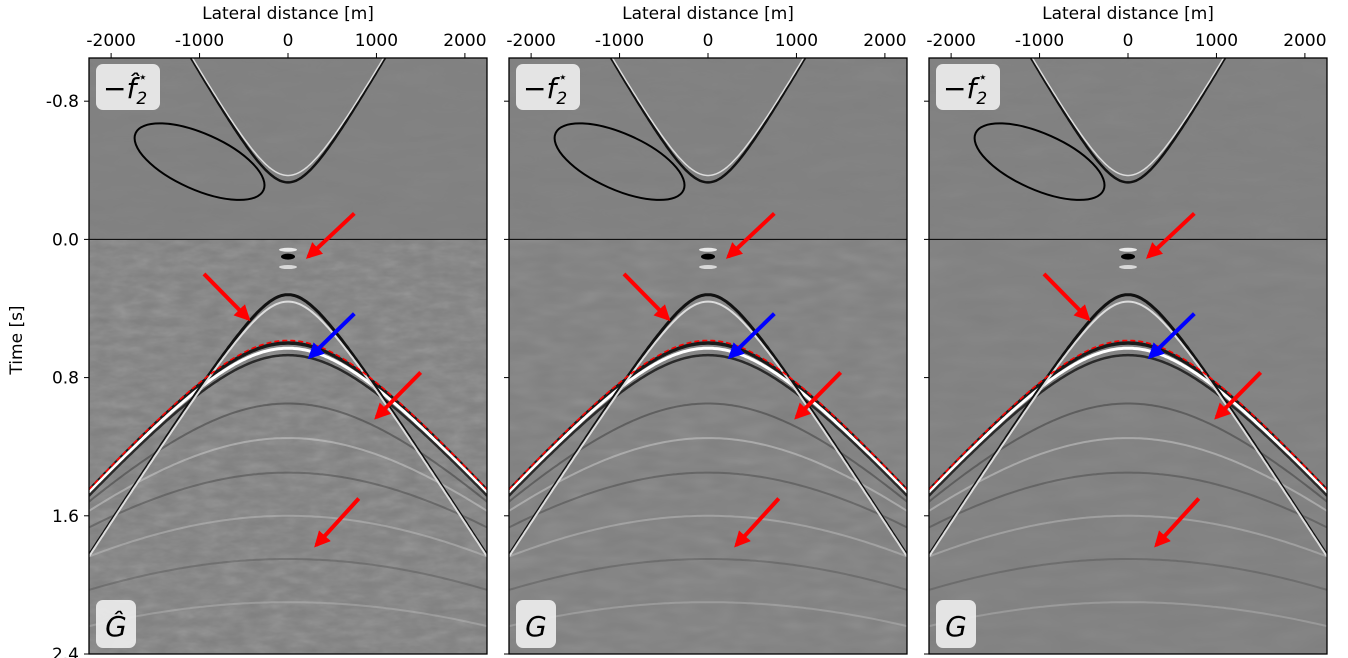 The width and height of the screenshot is (1348, 658). What do you see at coordinates (541, 88) in the screenshot?
I see `top-label-main: −f` at bounding box center [541, 88].